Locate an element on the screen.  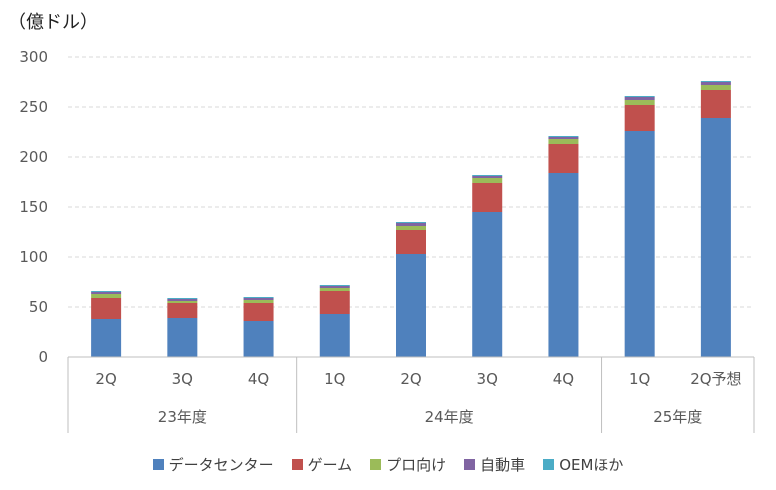
y-tick-label: 150 is located at coordinates (33, 207).